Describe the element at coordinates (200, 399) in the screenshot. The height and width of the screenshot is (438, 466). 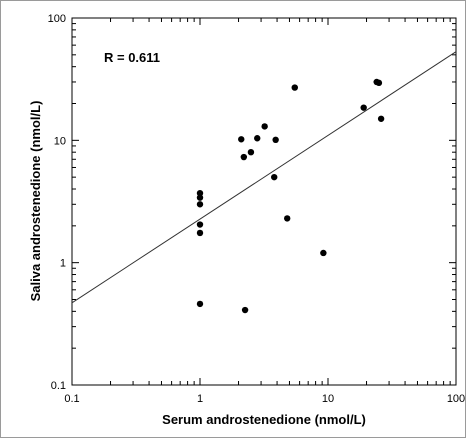
I see `x-tick-label: 1` at that location.